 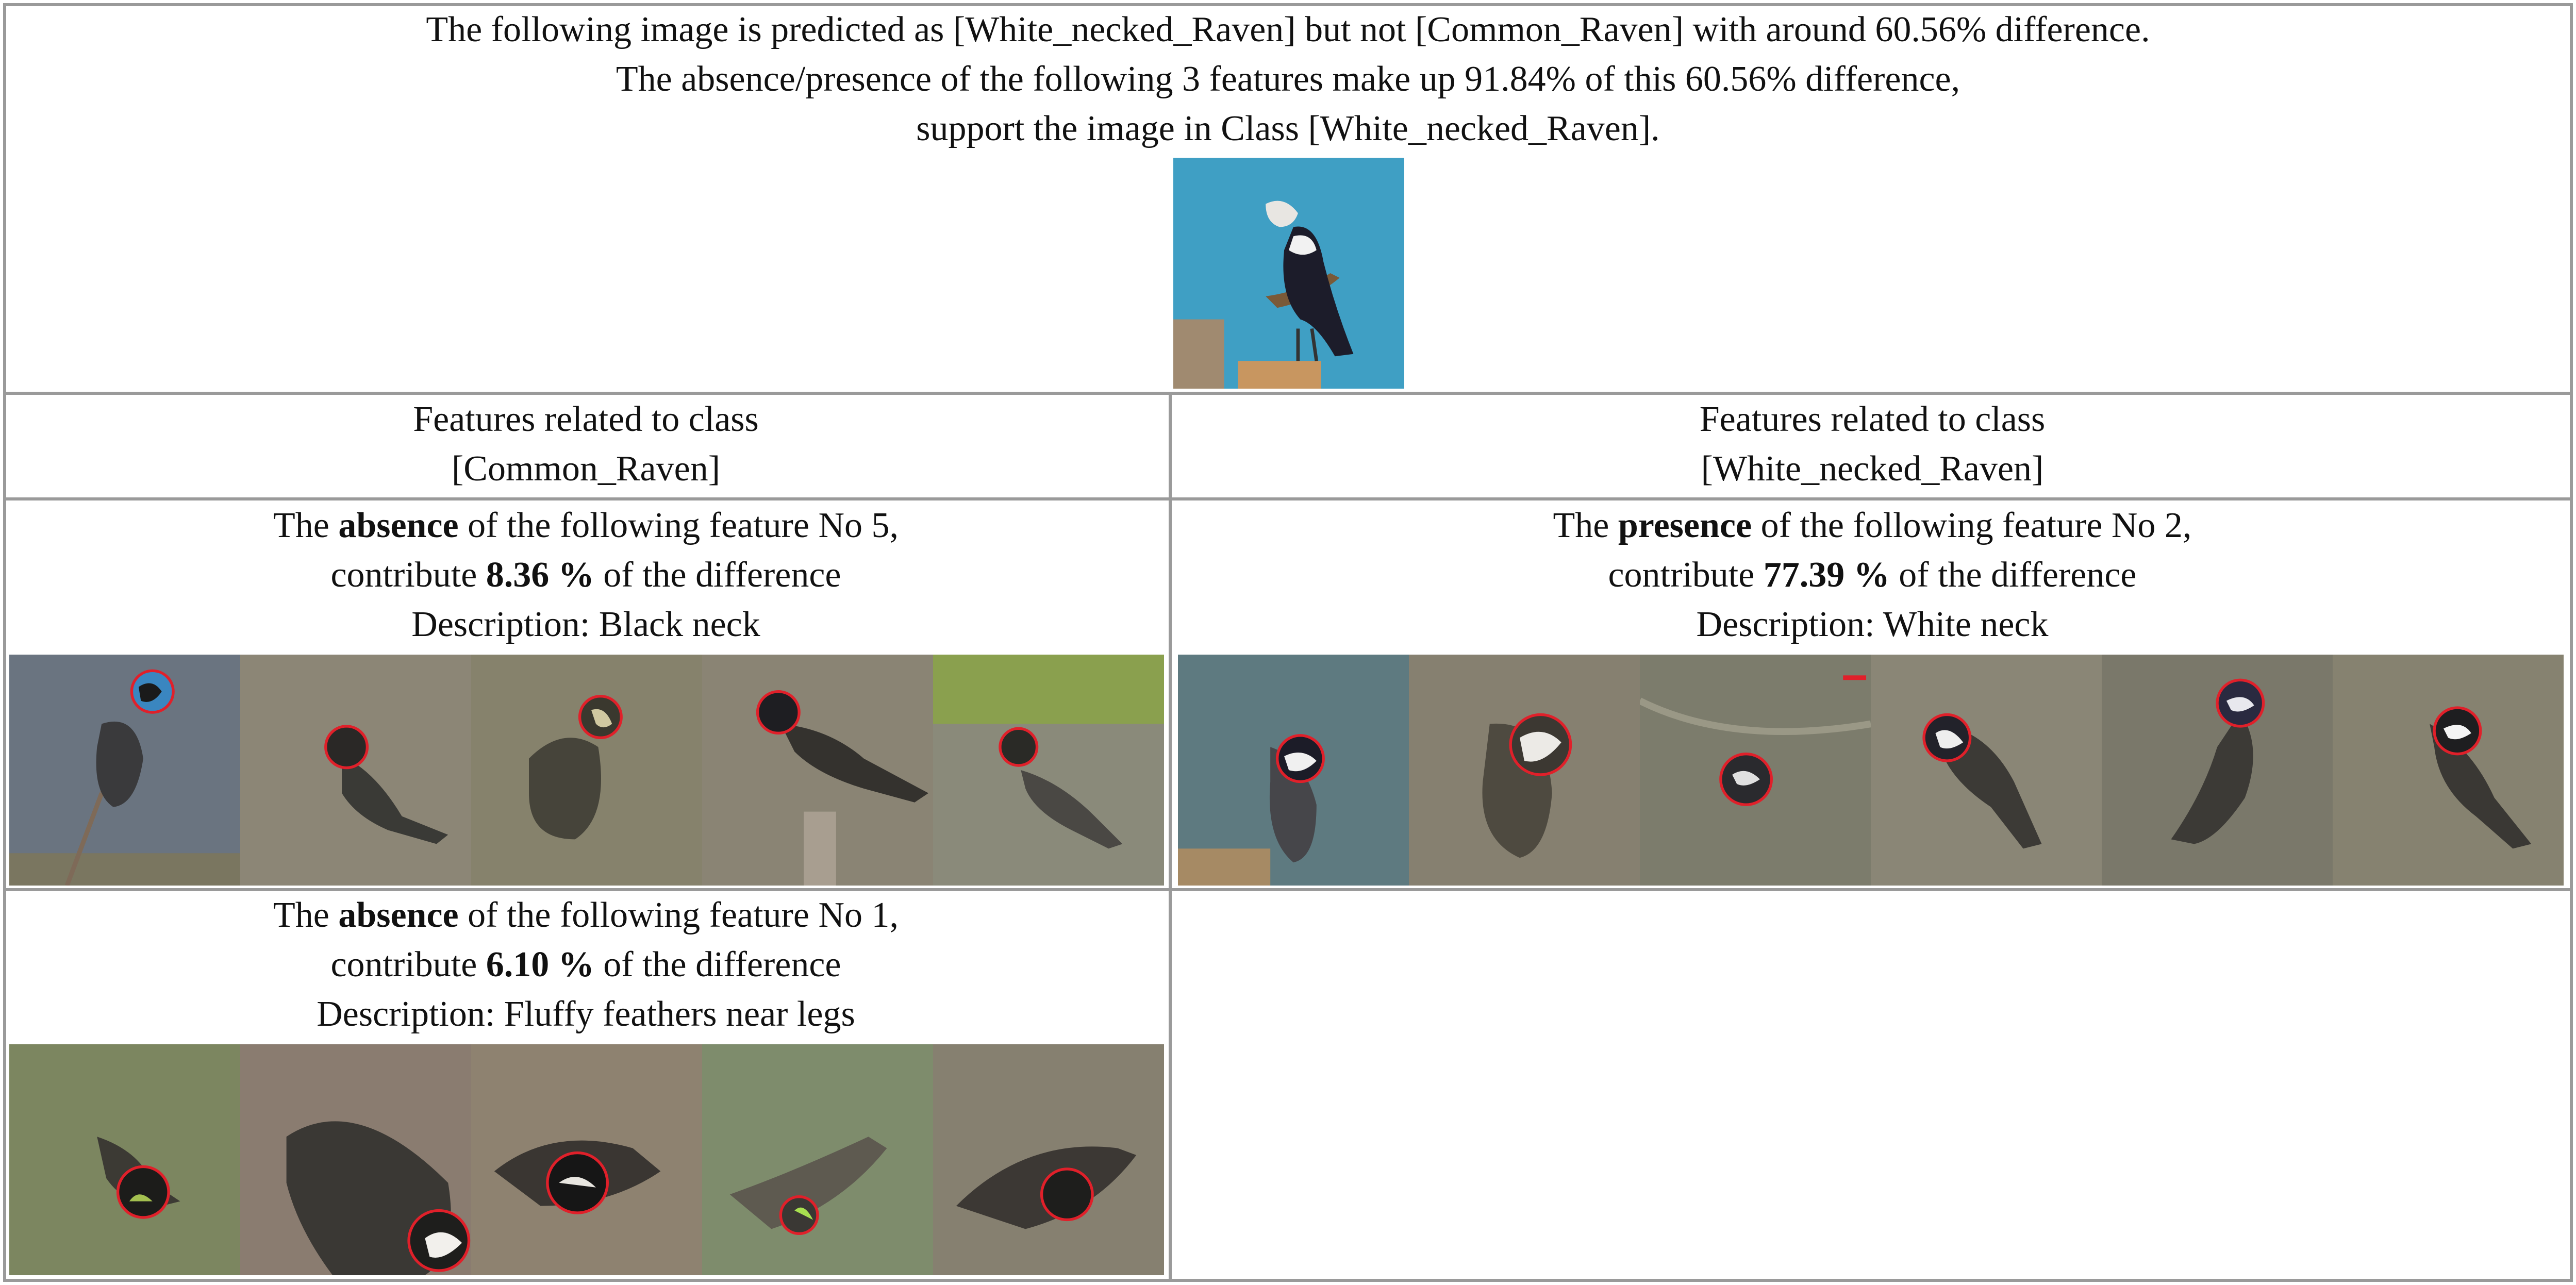 What do you see at coordinates (540, 964) in the screenshot?
I see `feature-1-percent: 6.10 %` at bounding box center [540, 964].